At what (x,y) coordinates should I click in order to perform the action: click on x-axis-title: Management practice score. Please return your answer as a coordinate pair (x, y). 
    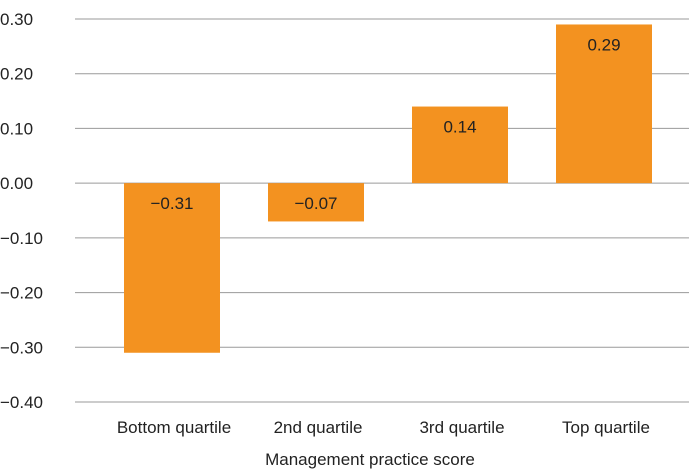
    Looking at the image, I should click on (370, 459).